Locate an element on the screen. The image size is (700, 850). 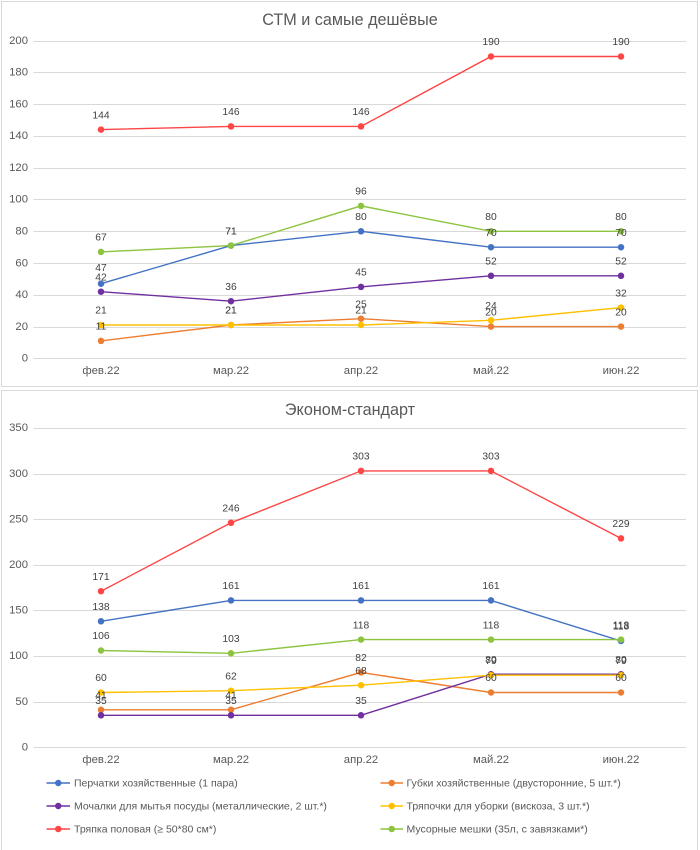
svg-text: 144 is located at coordinates (100, 115).